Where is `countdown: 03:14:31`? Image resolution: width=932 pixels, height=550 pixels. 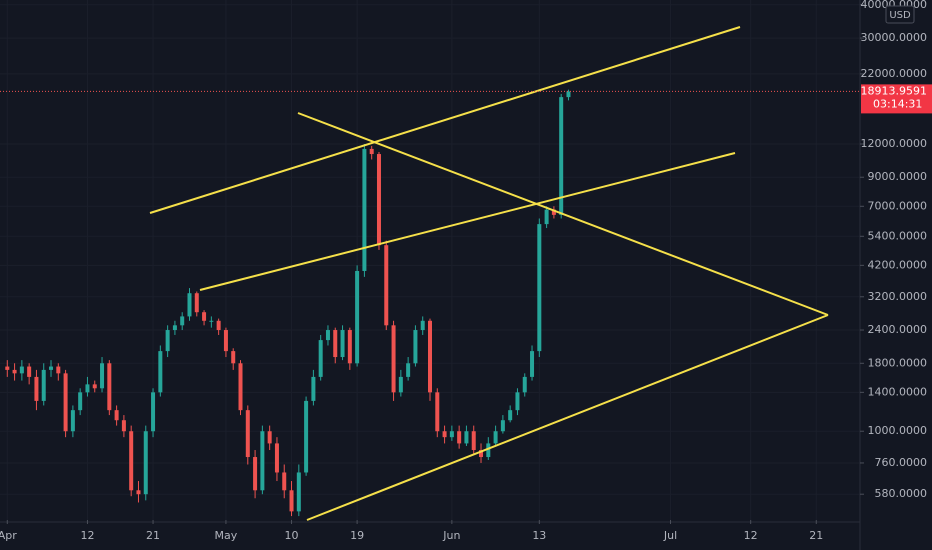 countdown: 03:14:31 is located at coordinates (897, 103).